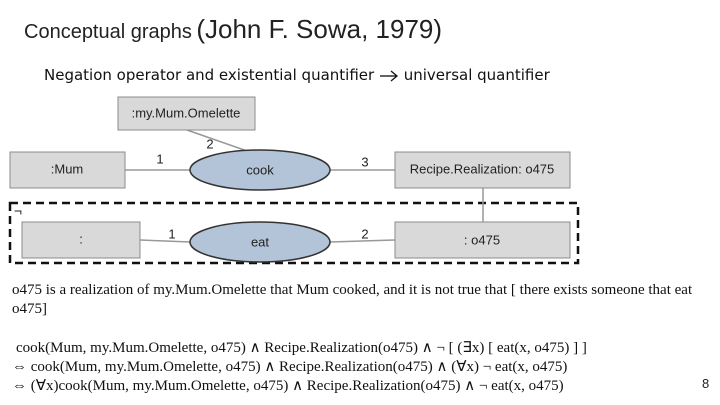  Describe the element at coordinates (364, 161) in the screenshot. I see `edge-label: 3` at that location.